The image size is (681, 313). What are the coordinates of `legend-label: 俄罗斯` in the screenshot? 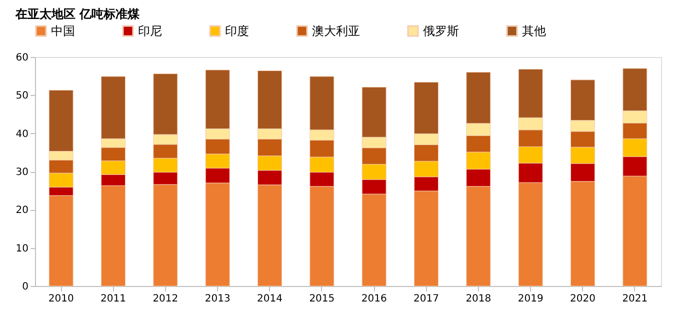 It's located at (441, 31).